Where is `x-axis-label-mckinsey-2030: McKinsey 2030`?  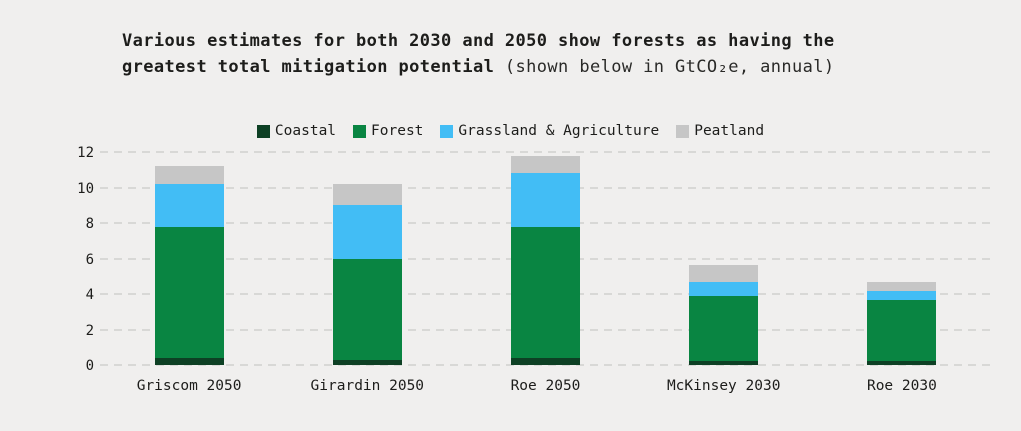 x-axis-label-mckinsey-2030: McKinsey 2030 is located at coordinates (723, 386).